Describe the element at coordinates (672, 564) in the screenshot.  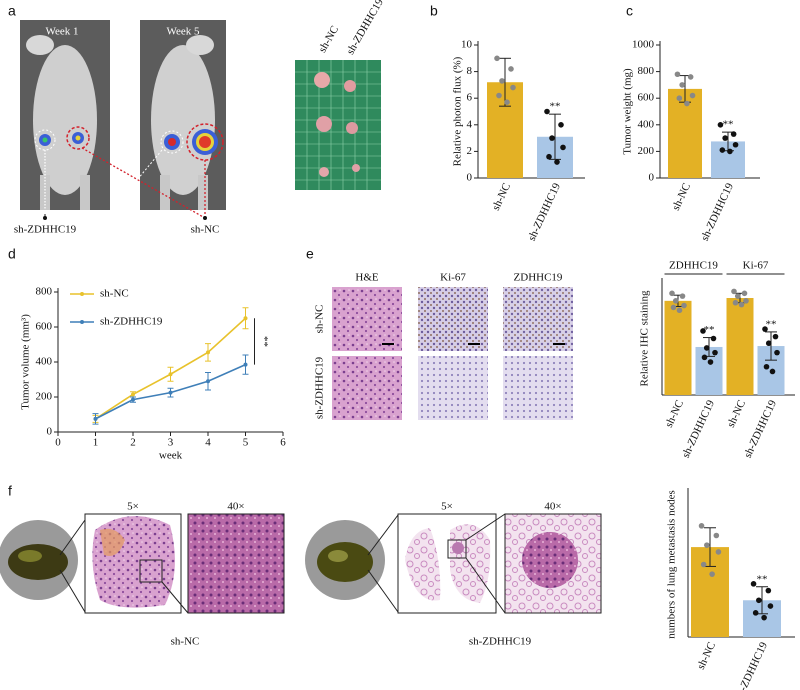
I see `y-axis-label: numbers of lung metastasis nodes` at that location.